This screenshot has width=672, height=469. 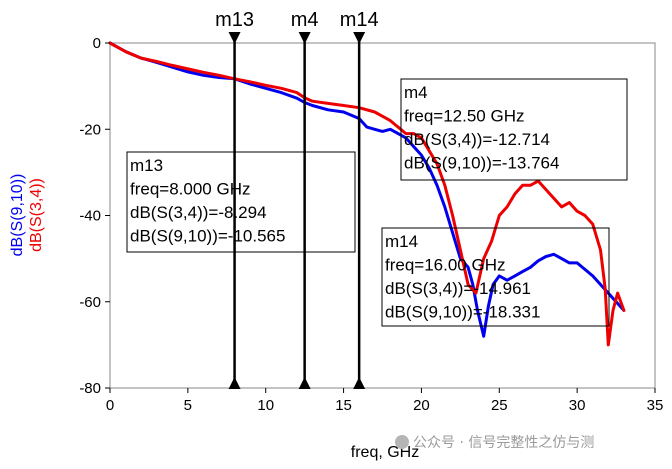 What do you see at coordinates (265, 405) in the screenshot?
I see `x-tick-label: 10` at bounding box center [265, 405].